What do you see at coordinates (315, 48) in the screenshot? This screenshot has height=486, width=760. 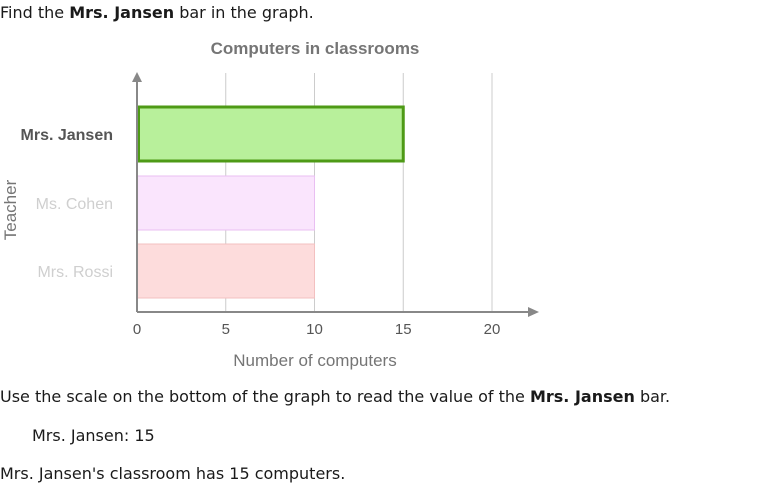 I see `chart-title: Computers in classrooms` at bounding box center [315, 48].